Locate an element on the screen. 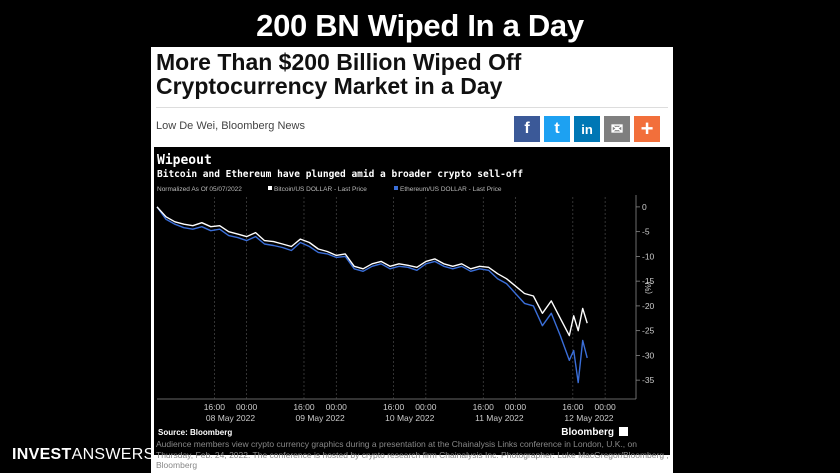 The width and height of the screenshot is (840, 473). brand-bold: INVEST is located at coordinates (42, 454).